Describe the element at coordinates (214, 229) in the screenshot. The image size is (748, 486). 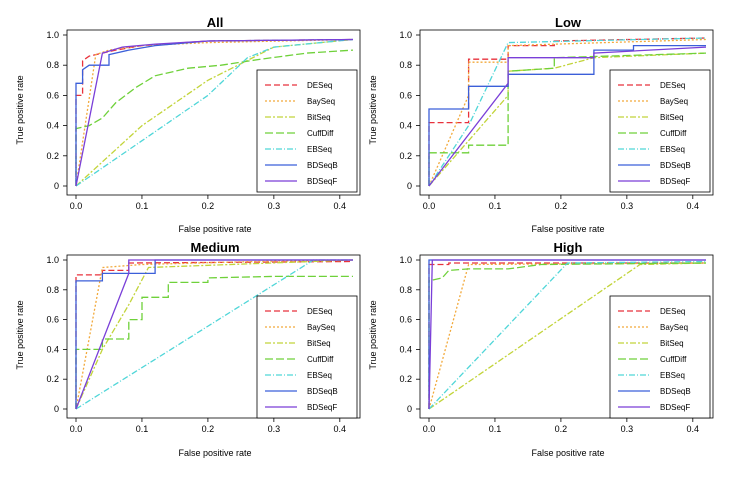
I see `x-axis-label-all: False positive rate` at that location.